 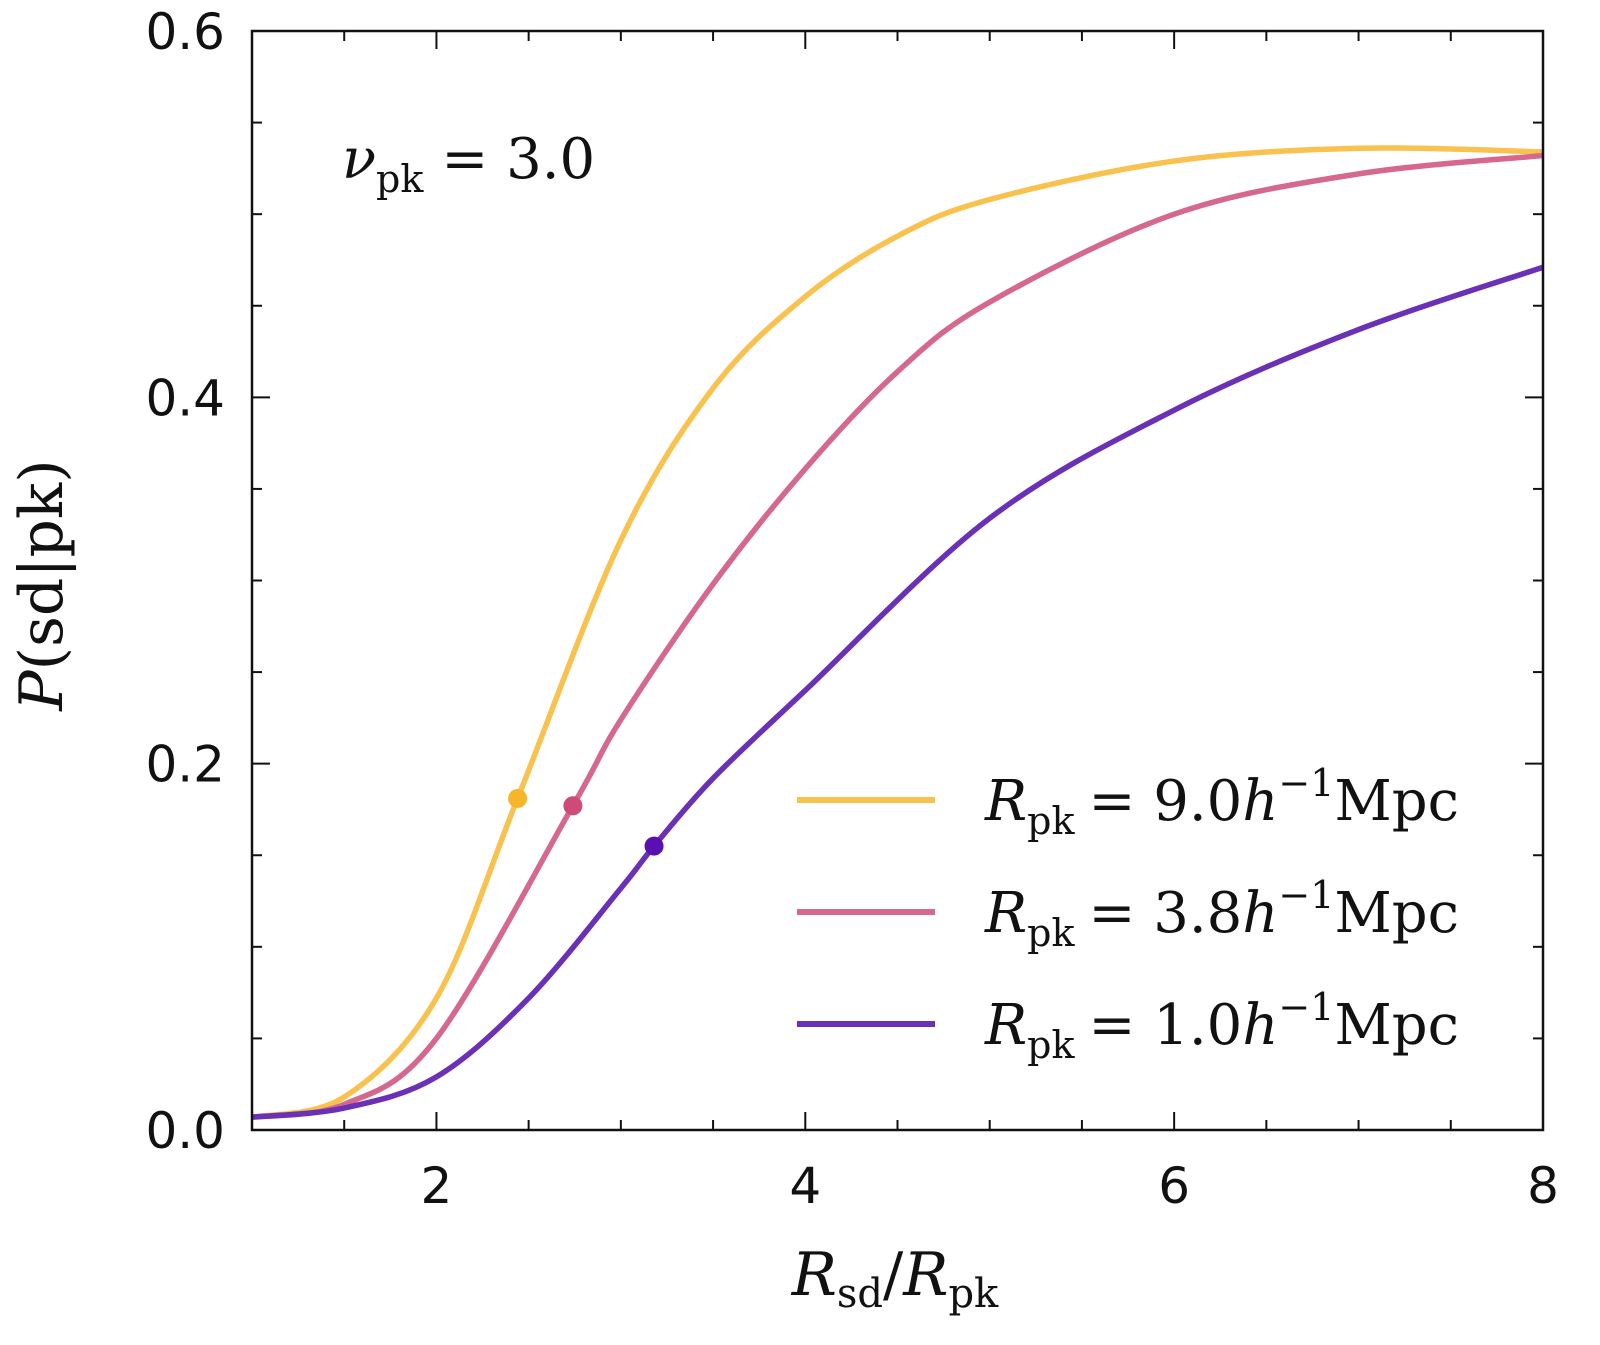 What do you see at coordinates (1221, 914) in the screenshot?
I see `legend-label-1: Rpk = 3.8h−1Mpc` at bounding box center [1221, 914].